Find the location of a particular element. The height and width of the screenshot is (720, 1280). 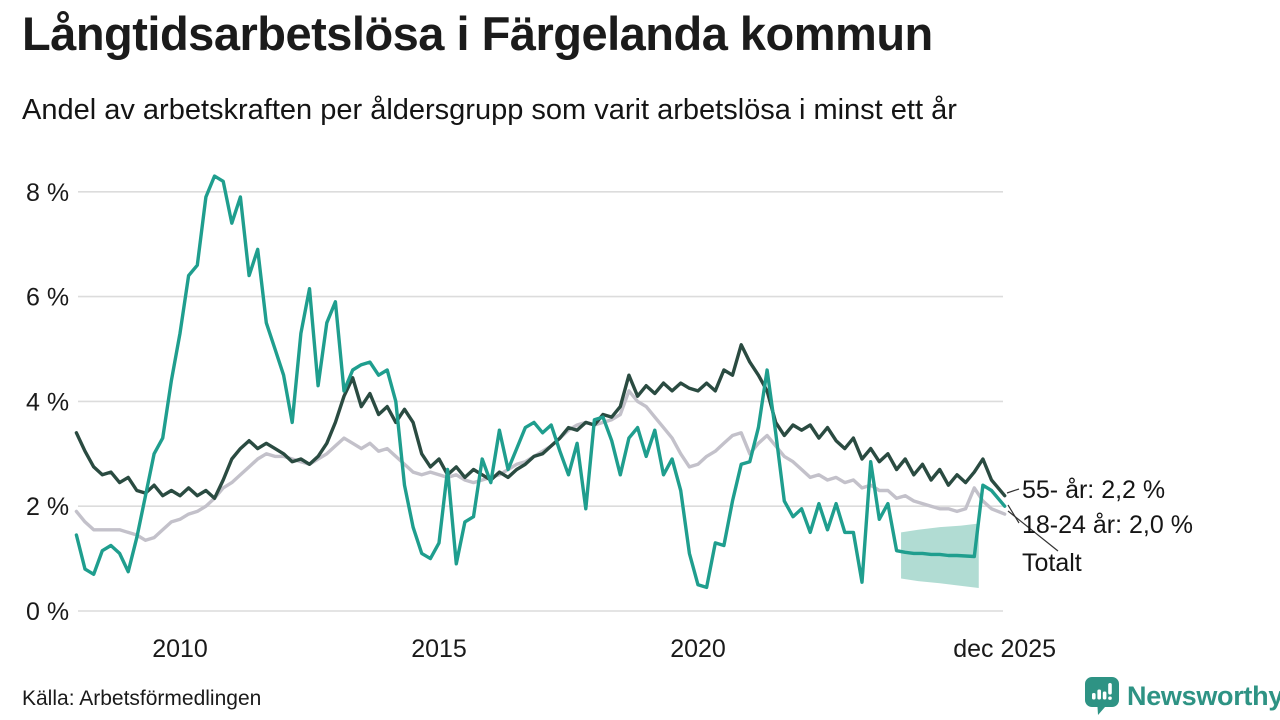

newsworthy-logo: Newsworthy is located at coordinates (1182, 696).